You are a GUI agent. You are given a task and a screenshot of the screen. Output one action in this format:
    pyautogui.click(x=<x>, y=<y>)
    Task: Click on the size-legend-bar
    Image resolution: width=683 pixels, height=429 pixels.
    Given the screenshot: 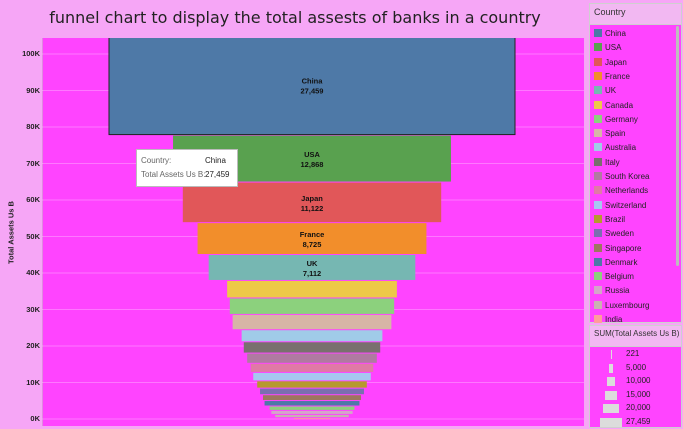 What is the action you would take?
    pyautogui.click(x=610, y=381)
    